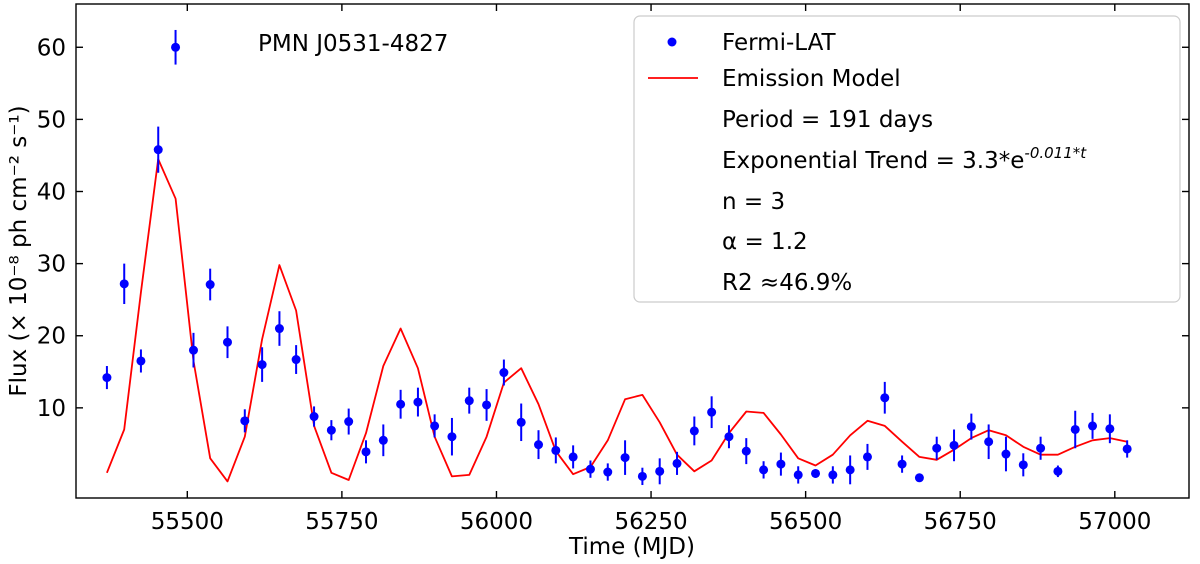 Image resolution: width=1200 pixels, height=564 pixels. Describe the element at coordinates (827, 120) in the screenshot. I see `legend-period: Period = 191 days` at that location.